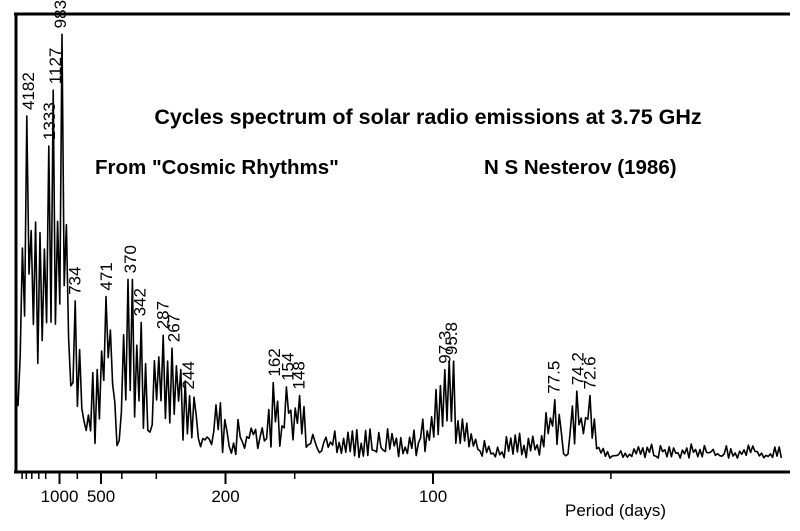 This screenshot has width=800, height=531. I want to click on x-tick-label-500: 500, so click(101, 496).